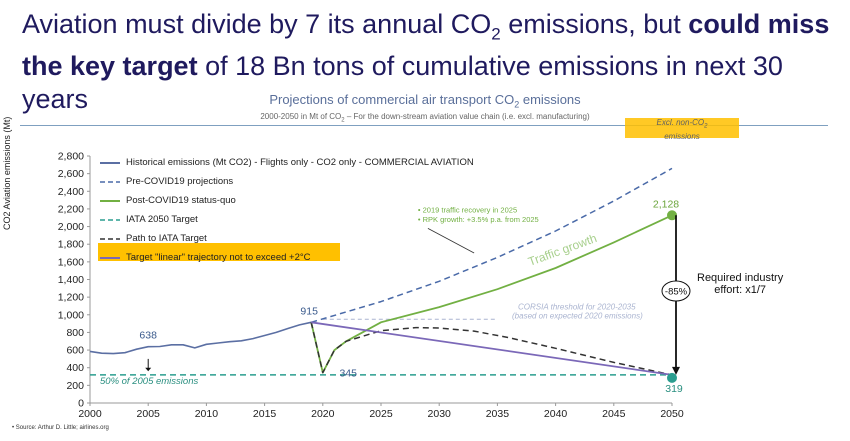 This screenshot has width=850, height=441. Describe the element at coordinates (71, 262) in the screenshot. I see `y-tick-label: 1,600` at that location.